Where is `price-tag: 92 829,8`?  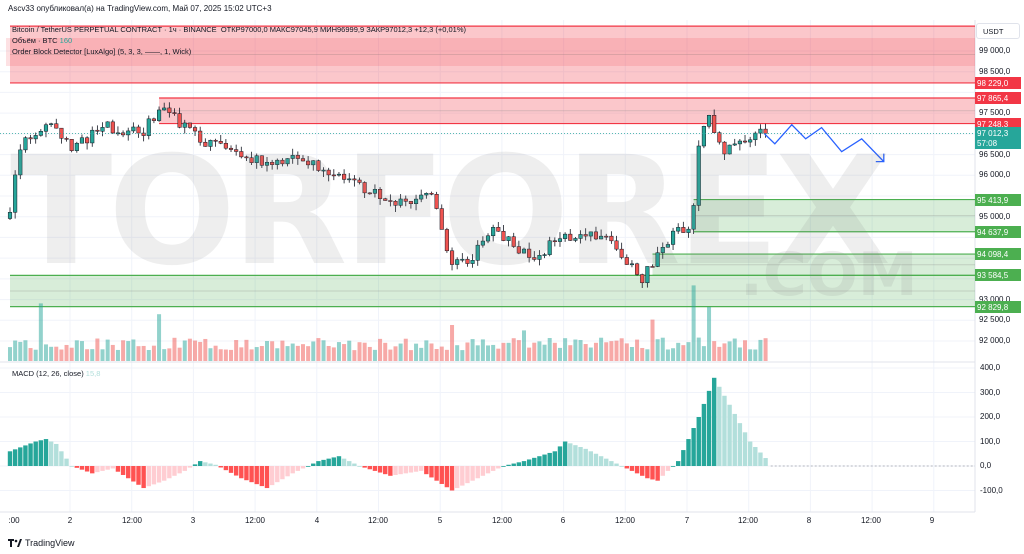 price-tag: 92 829,8 is located at coordinates (998, 306).